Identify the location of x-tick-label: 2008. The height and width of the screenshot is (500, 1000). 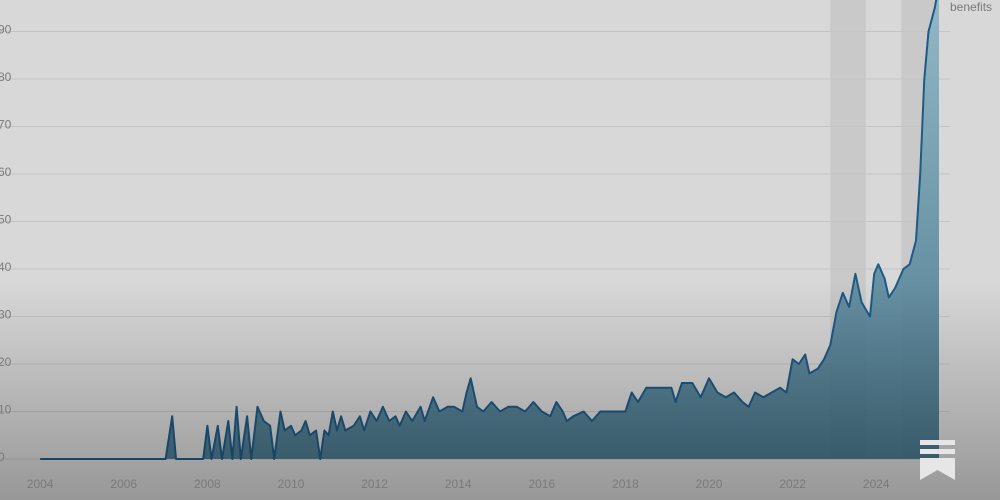
(207, 484).